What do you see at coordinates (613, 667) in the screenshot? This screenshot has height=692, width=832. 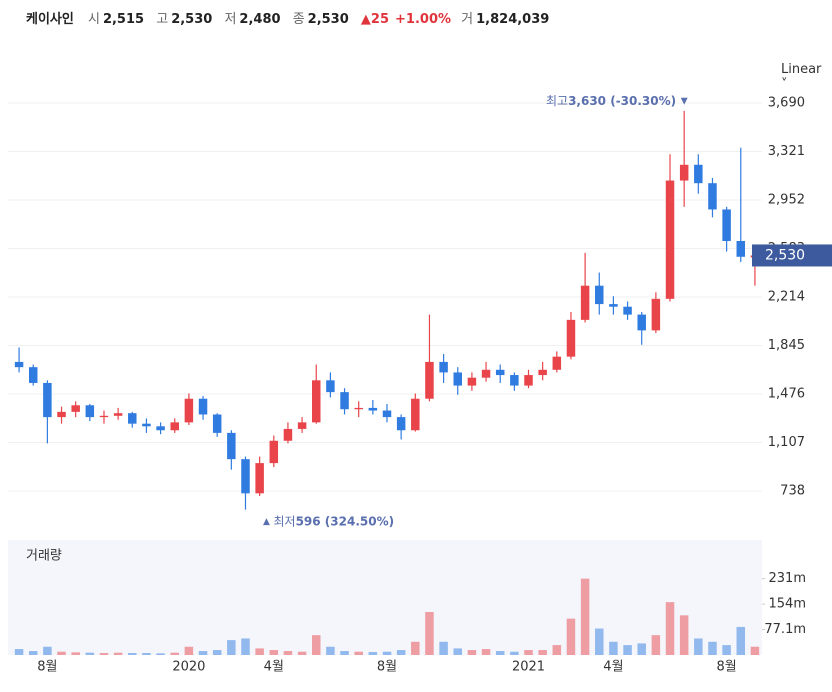 I see `x-tick-label: 4월` at bounding box center [613, 667].